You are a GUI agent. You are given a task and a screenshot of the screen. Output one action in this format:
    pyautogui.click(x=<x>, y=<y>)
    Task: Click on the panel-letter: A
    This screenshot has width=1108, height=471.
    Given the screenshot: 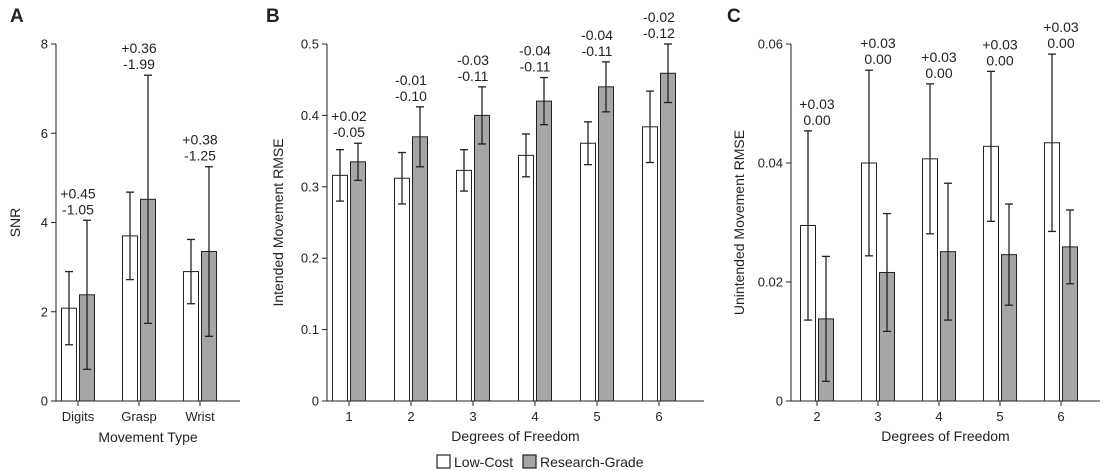 What is the action you would take?
    pyautogui.click(x=17, y=16)
    